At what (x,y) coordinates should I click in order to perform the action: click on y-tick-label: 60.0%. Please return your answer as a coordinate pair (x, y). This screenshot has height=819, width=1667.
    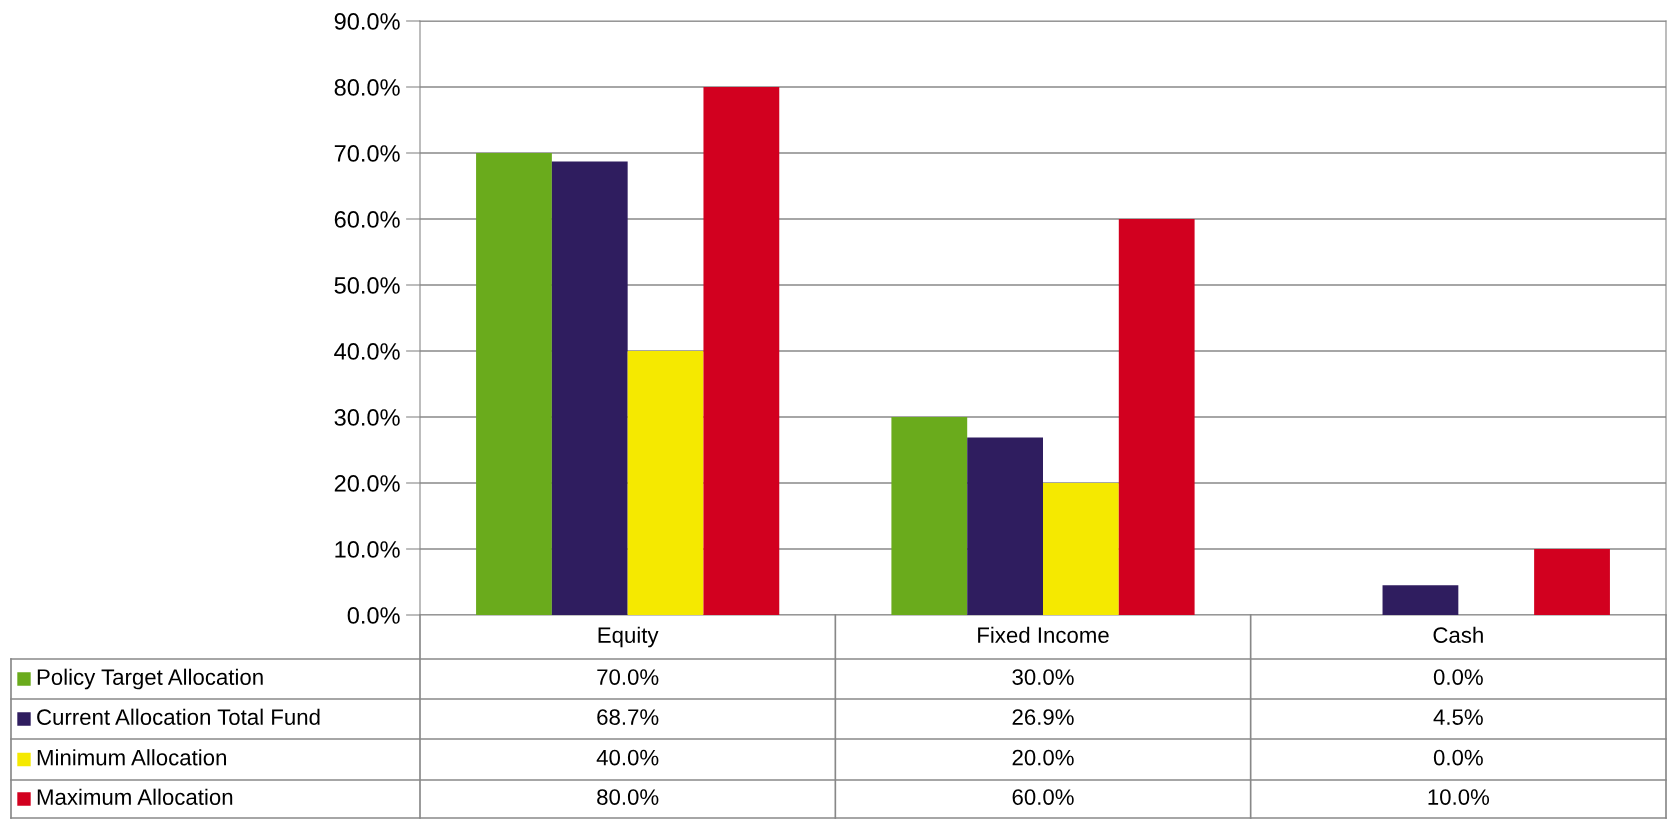
    Looking at the image, I should click on (367, 219).